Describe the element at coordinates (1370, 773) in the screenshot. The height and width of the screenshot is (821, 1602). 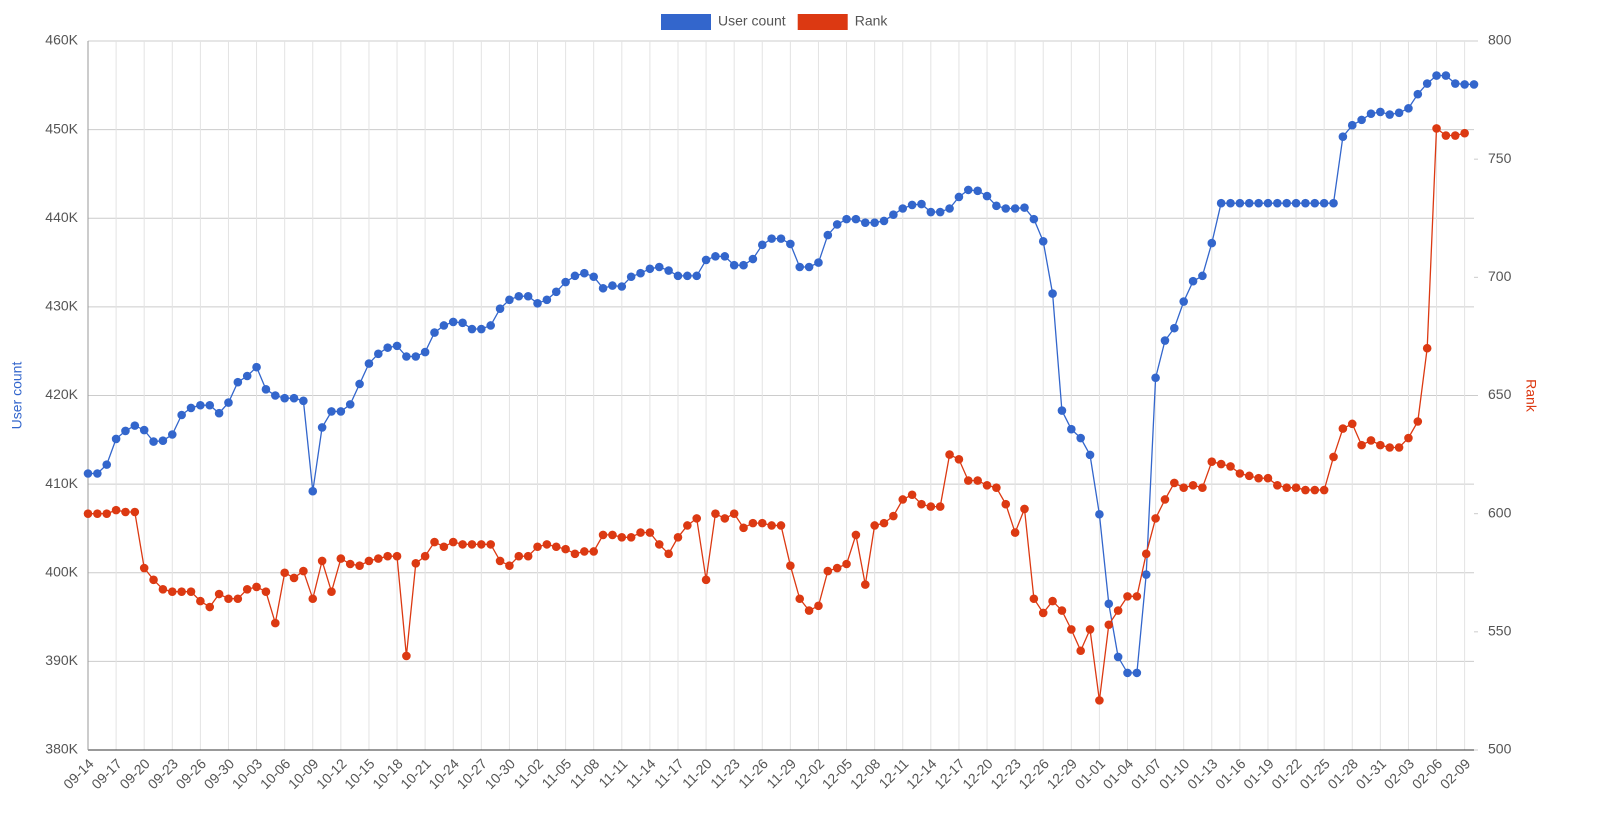
I see `x-tick-label: 01-31` at that location.